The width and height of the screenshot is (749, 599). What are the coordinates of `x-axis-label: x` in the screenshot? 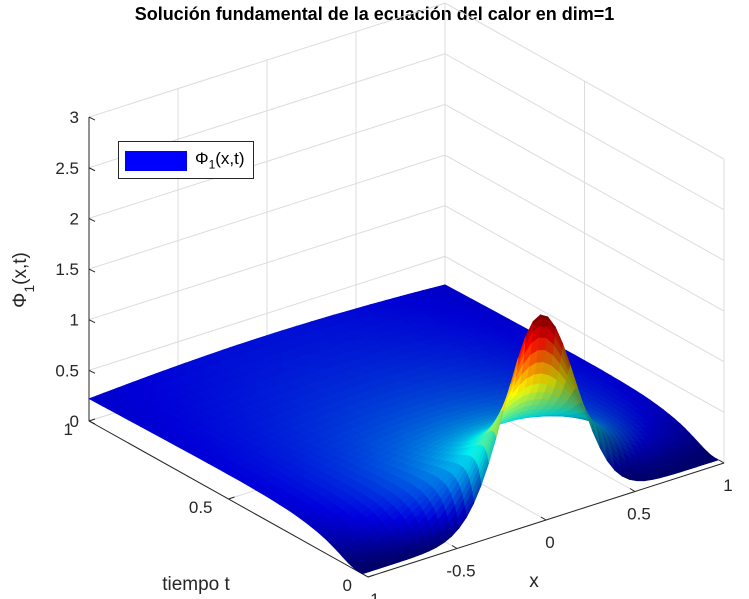 It's located at (534, 581).